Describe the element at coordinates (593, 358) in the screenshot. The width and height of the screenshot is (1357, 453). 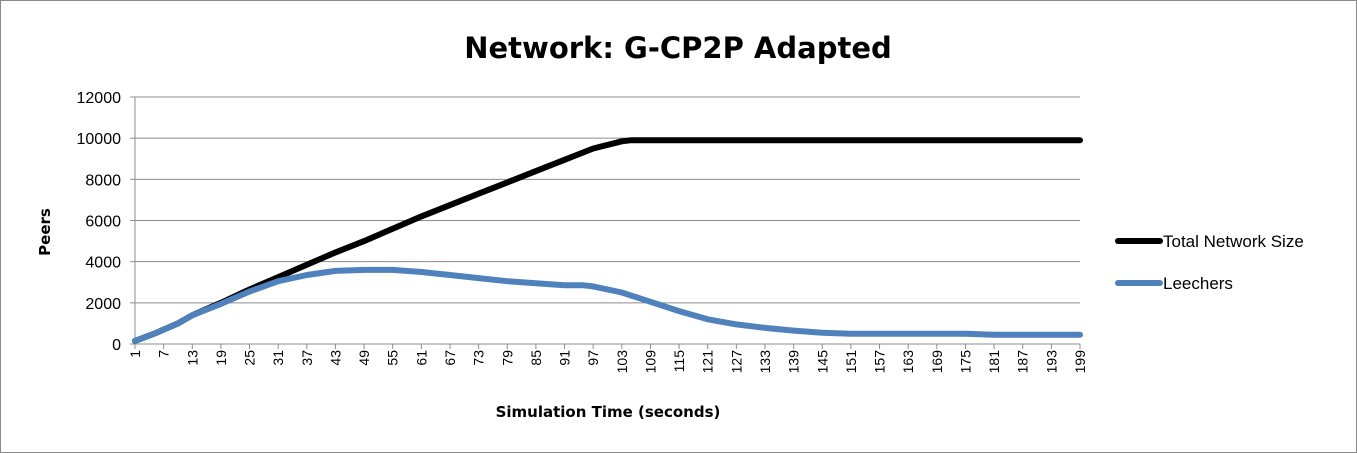
I see `x-tick-label: 97` at that location.